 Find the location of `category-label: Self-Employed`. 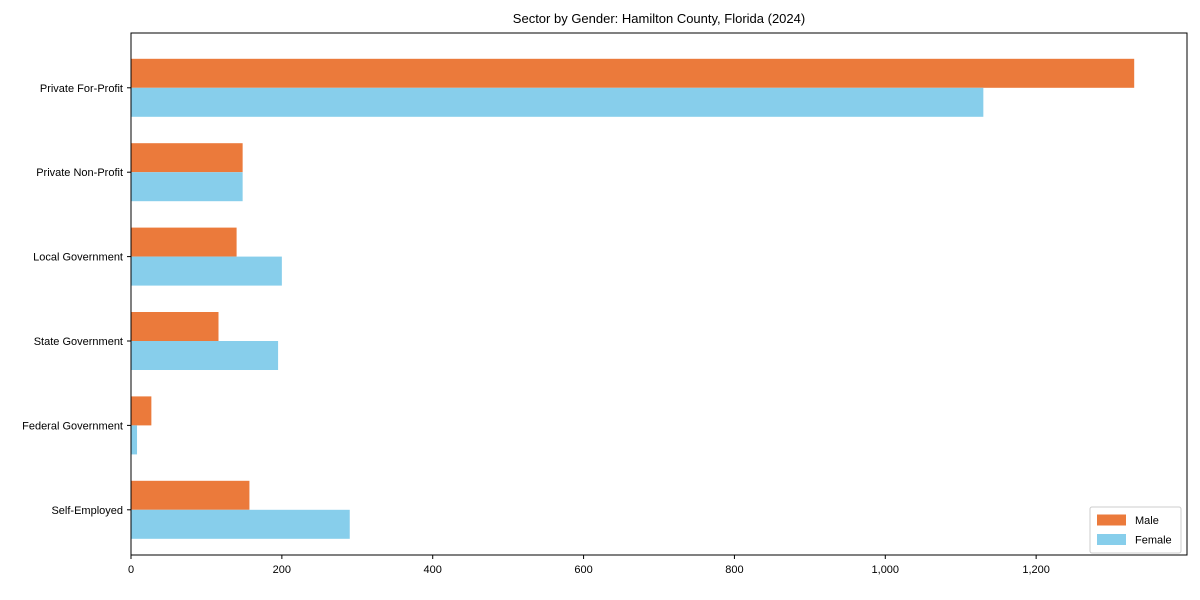

category-label: Self-Employed is located at coordinates (87, 511).